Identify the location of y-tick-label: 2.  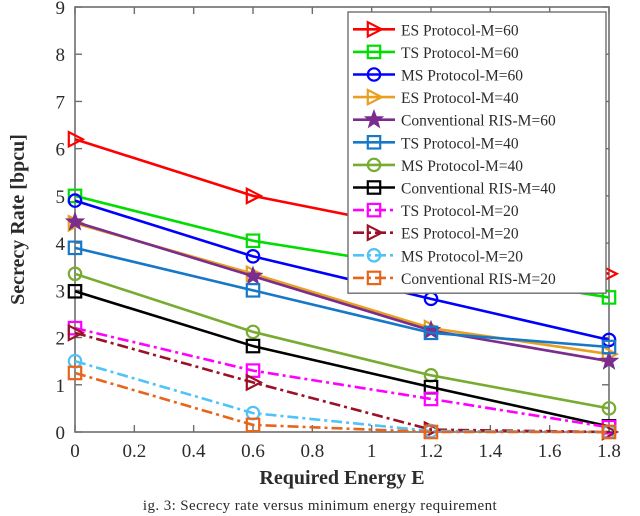
(61, 339).